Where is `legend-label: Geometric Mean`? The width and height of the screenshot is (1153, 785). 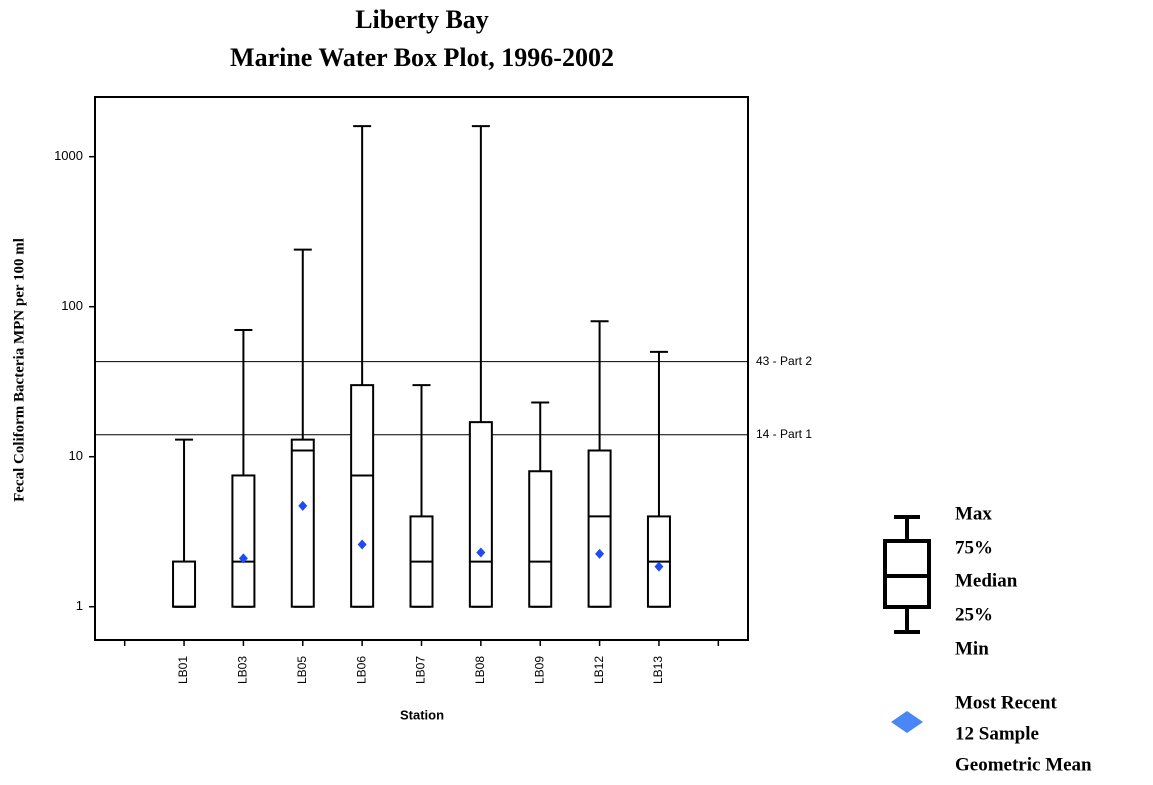 legend-label: Geometric Mean is located at coordinates (1023, 764).